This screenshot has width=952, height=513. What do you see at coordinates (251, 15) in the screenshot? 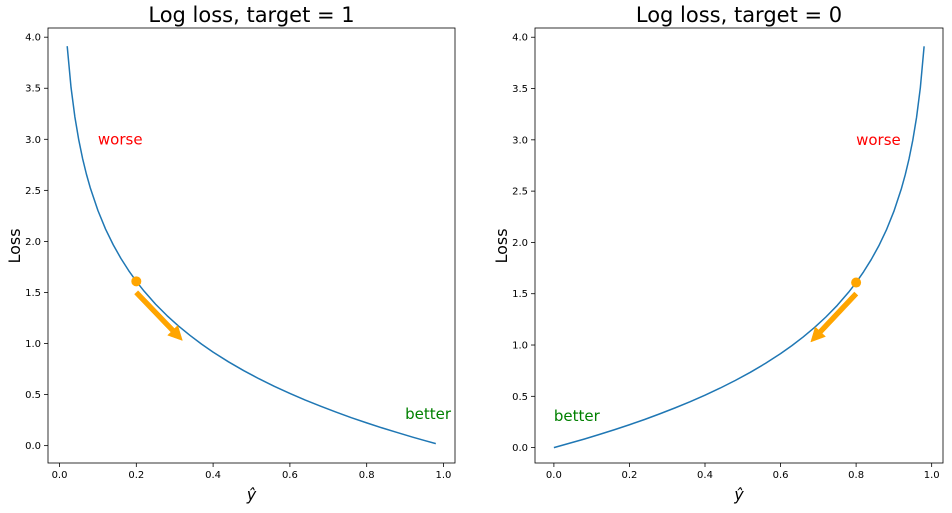
I see `chart-title: Log loss, target = 1` at bounding box center [251, 15].